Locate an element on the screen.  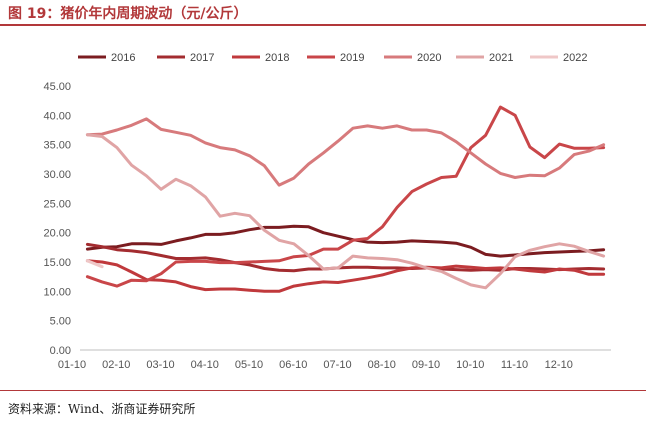
legend: 2016 2017 2018 2019 2020 2021 2022 is located at coordinates (332, 58).